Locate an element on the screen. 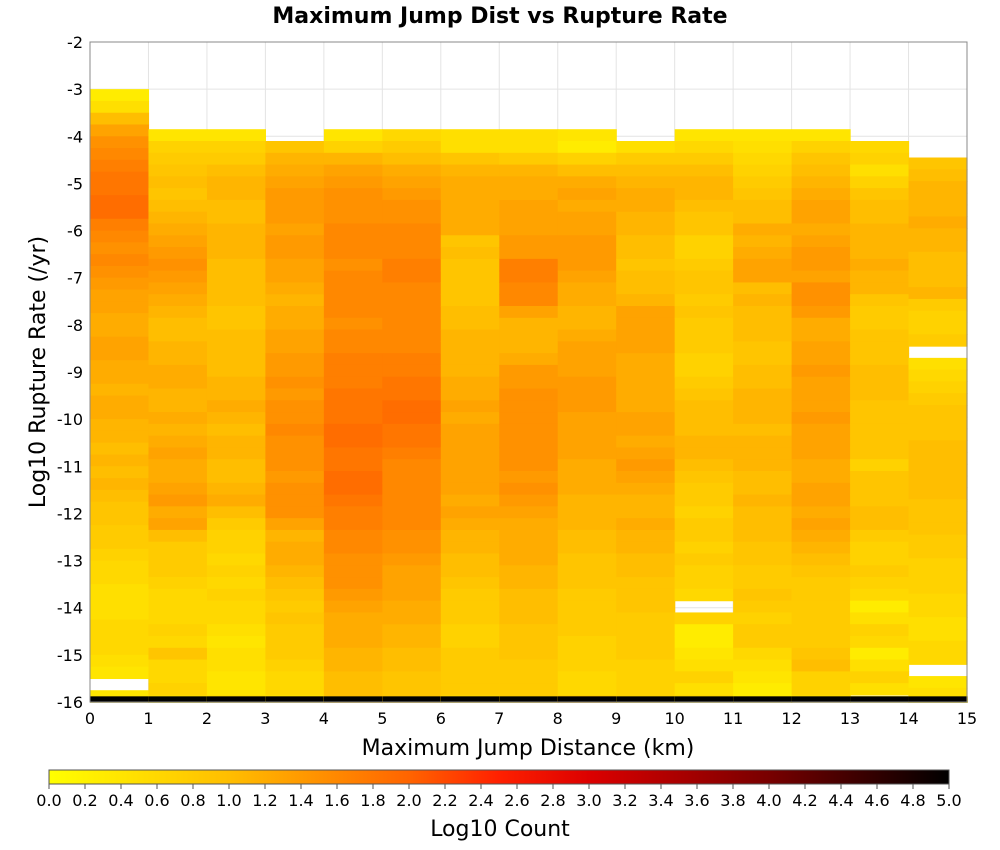  y-tick-label: -10 is located at coordinates (70, 419).